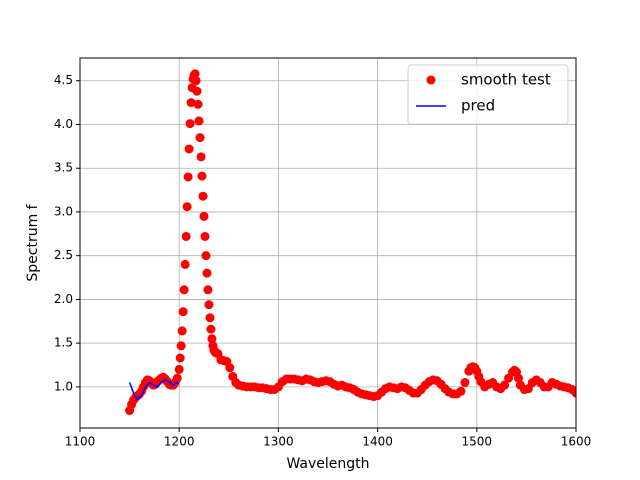 This screenshot has height=480, width=640. What do you see at coordinates (63, 299) in the screenshot?
I see `y-tick-label: 2.0` at bounding box center [63, 299].